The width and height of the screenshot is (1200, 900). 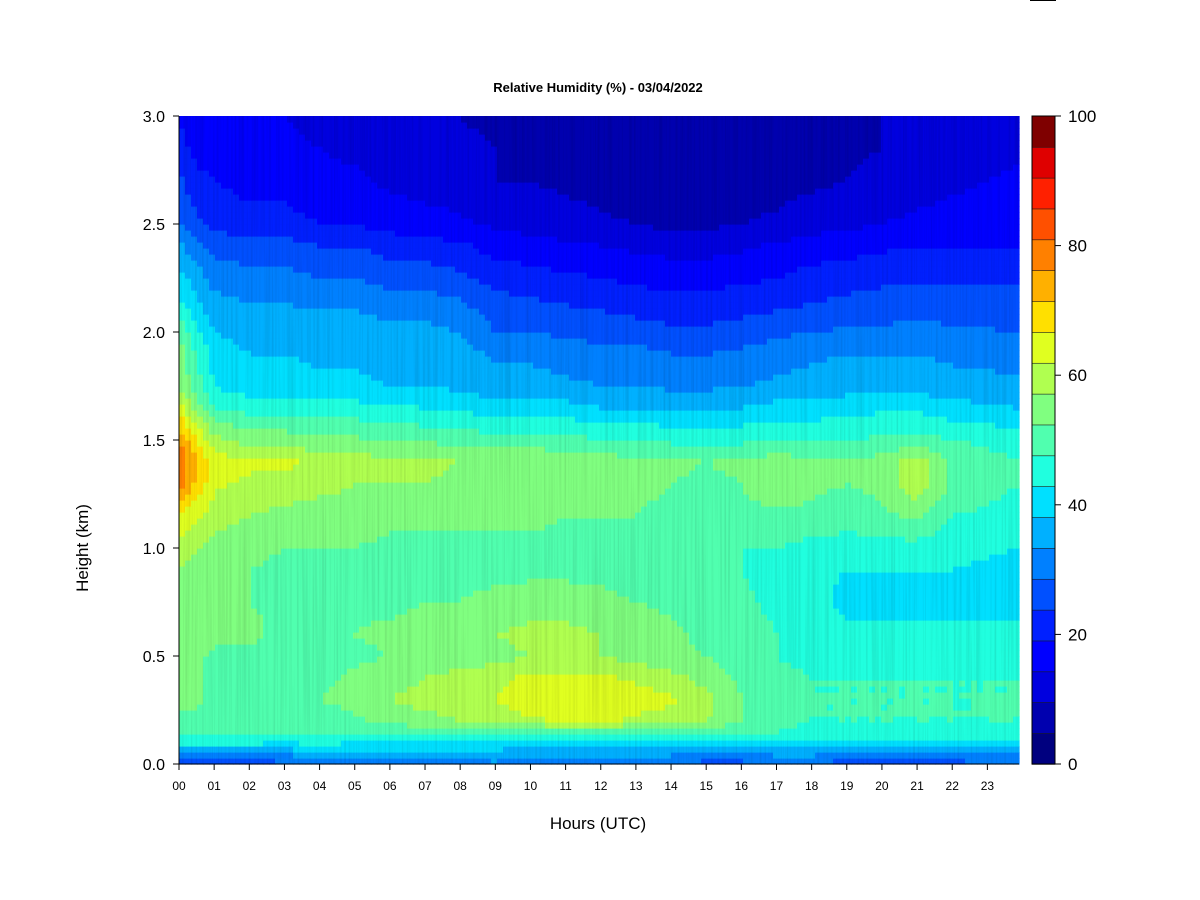 What do you see at coordinates (598, 87) in the screenshot?
I see `chart-title: Relative Humidity (%) - 03/04/2022` at bounding box center [598, 87].